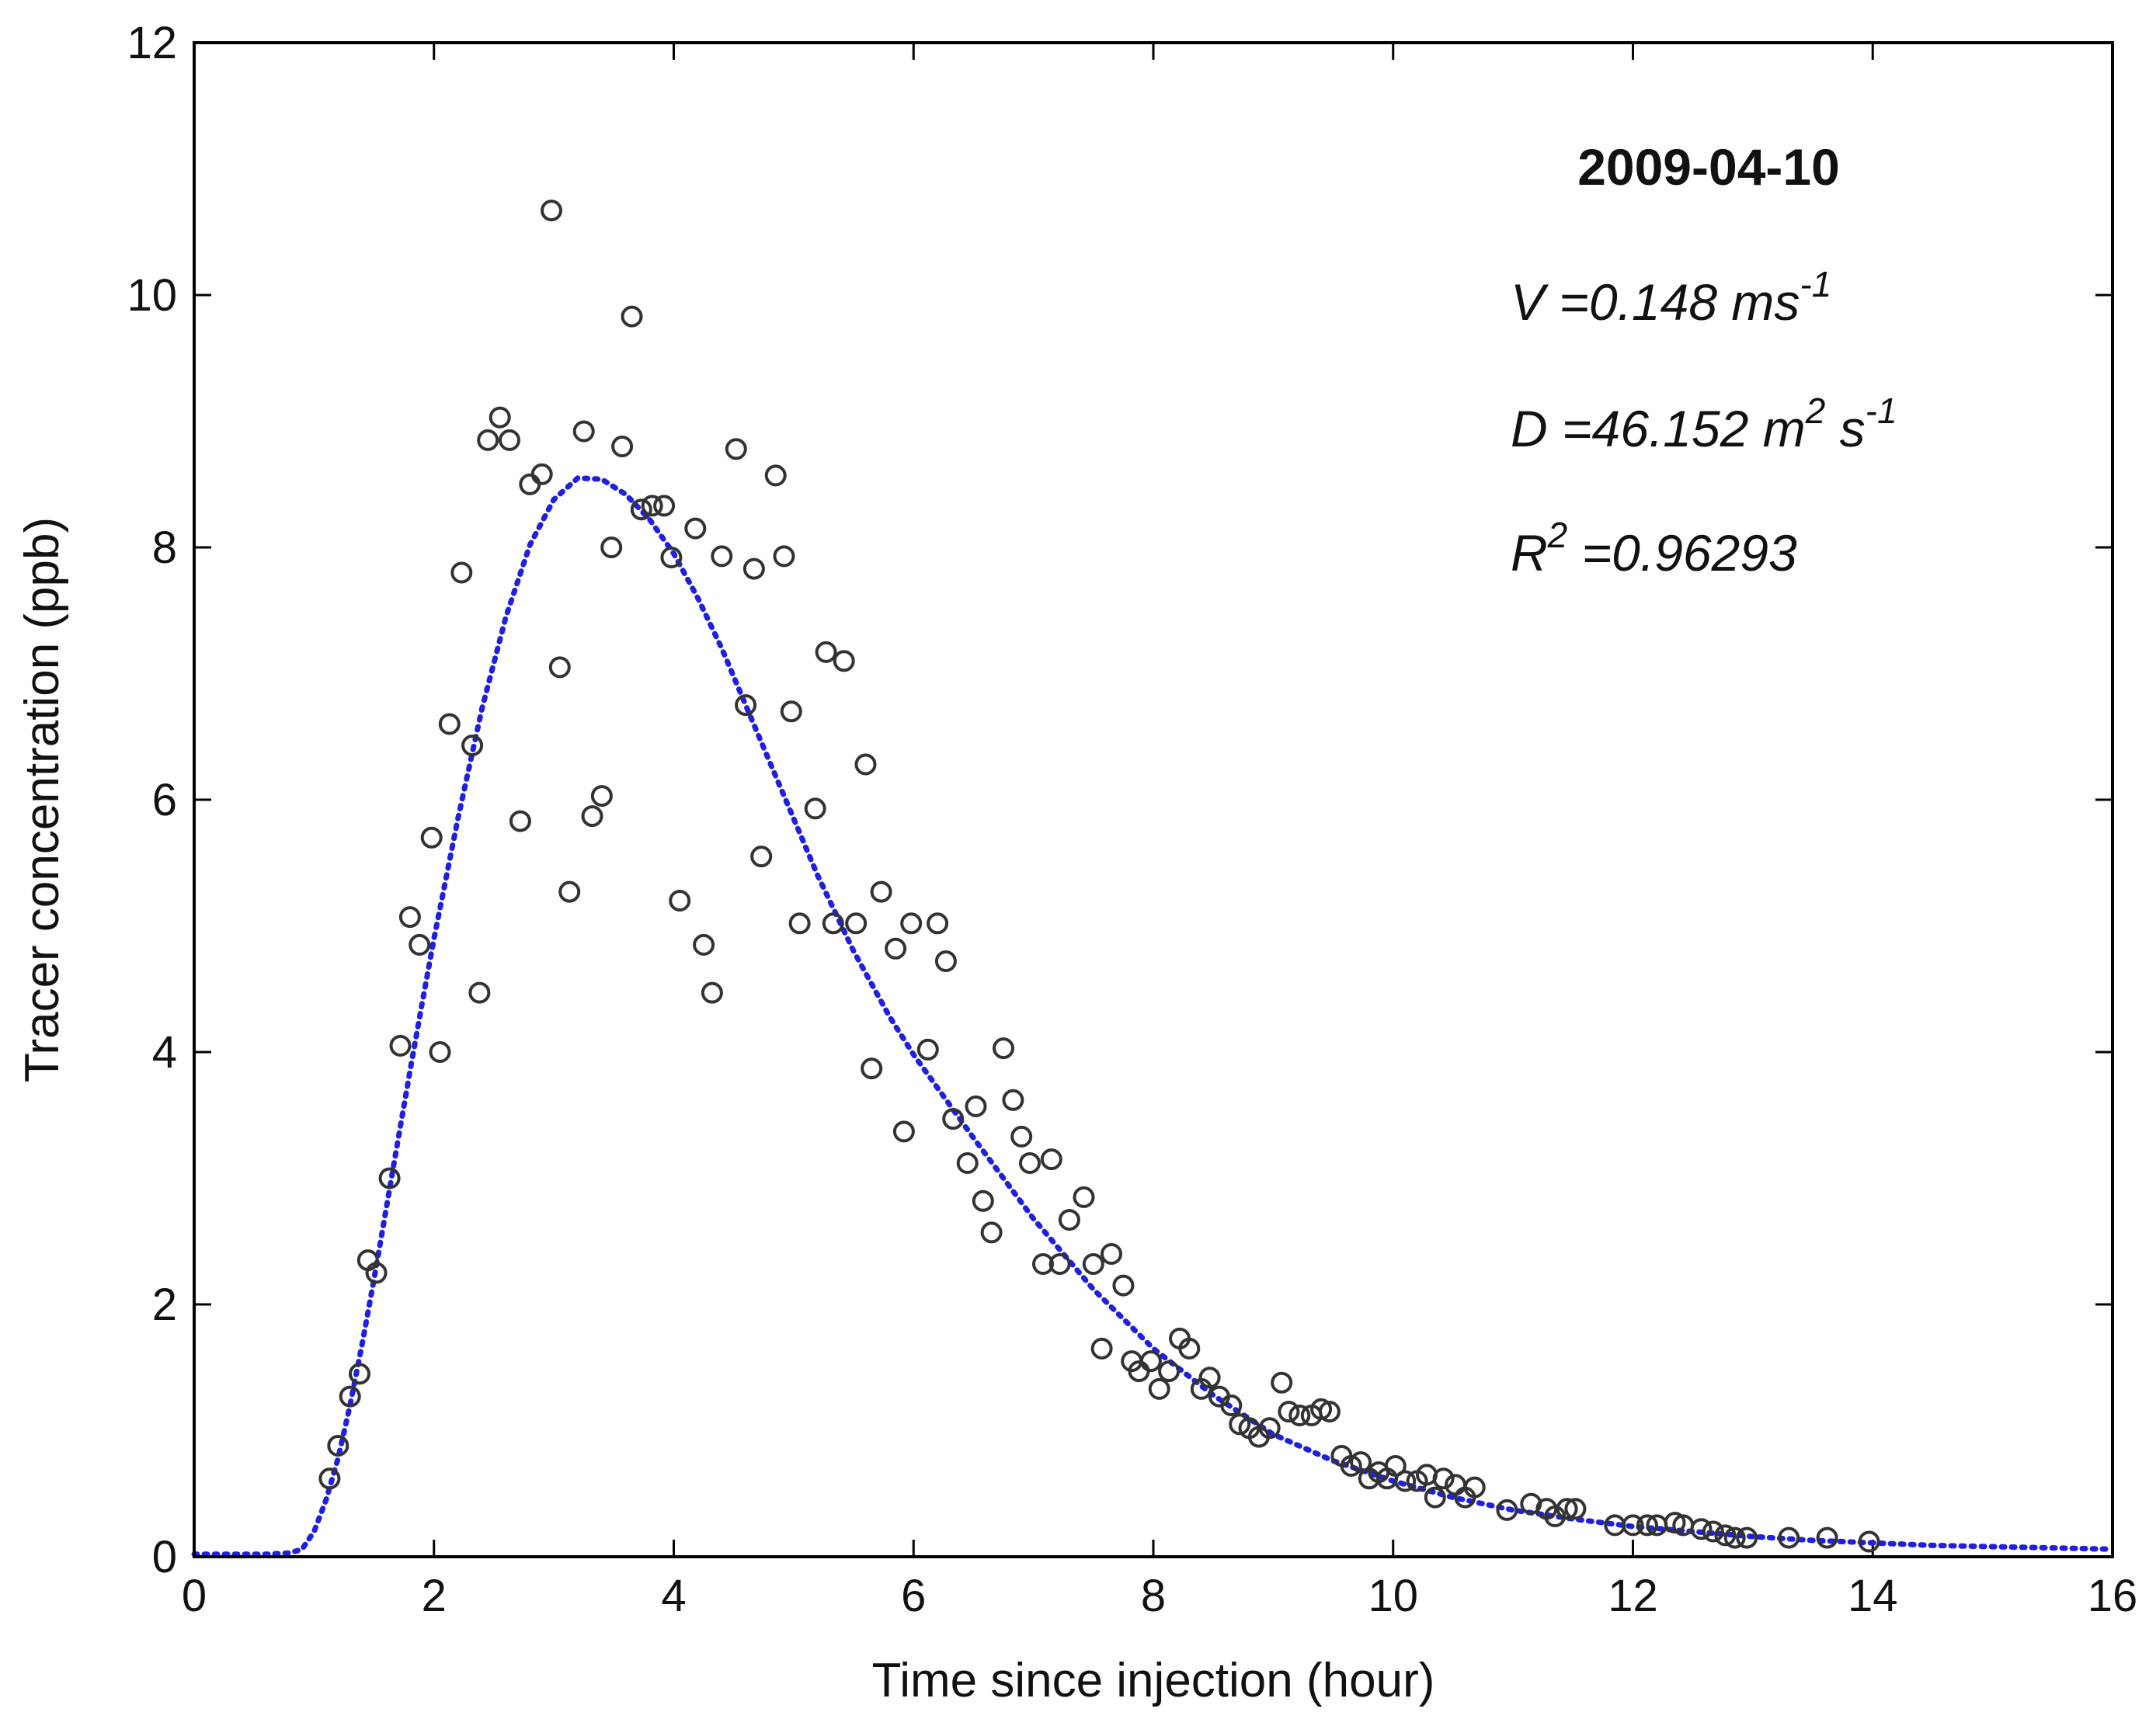  Describe the element at coordinates (1153, 1680) in the screenshot. I see `x-axis-label: Time since injection (hour)` at that location.